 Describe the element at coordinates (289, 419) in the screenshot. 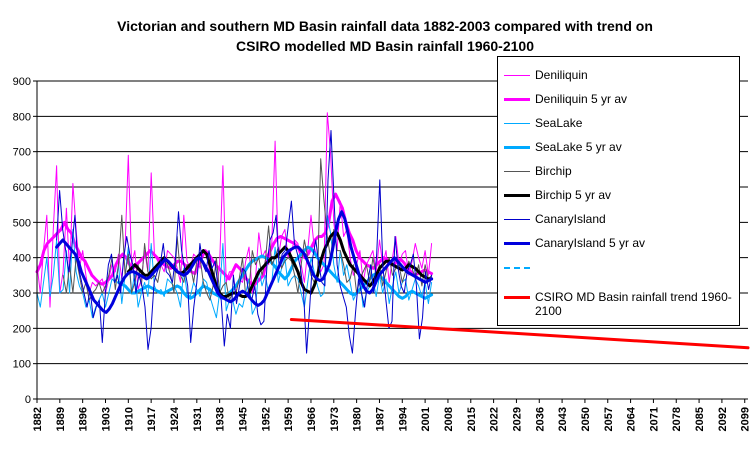

I see `x-tick-label: 1959` at that location.